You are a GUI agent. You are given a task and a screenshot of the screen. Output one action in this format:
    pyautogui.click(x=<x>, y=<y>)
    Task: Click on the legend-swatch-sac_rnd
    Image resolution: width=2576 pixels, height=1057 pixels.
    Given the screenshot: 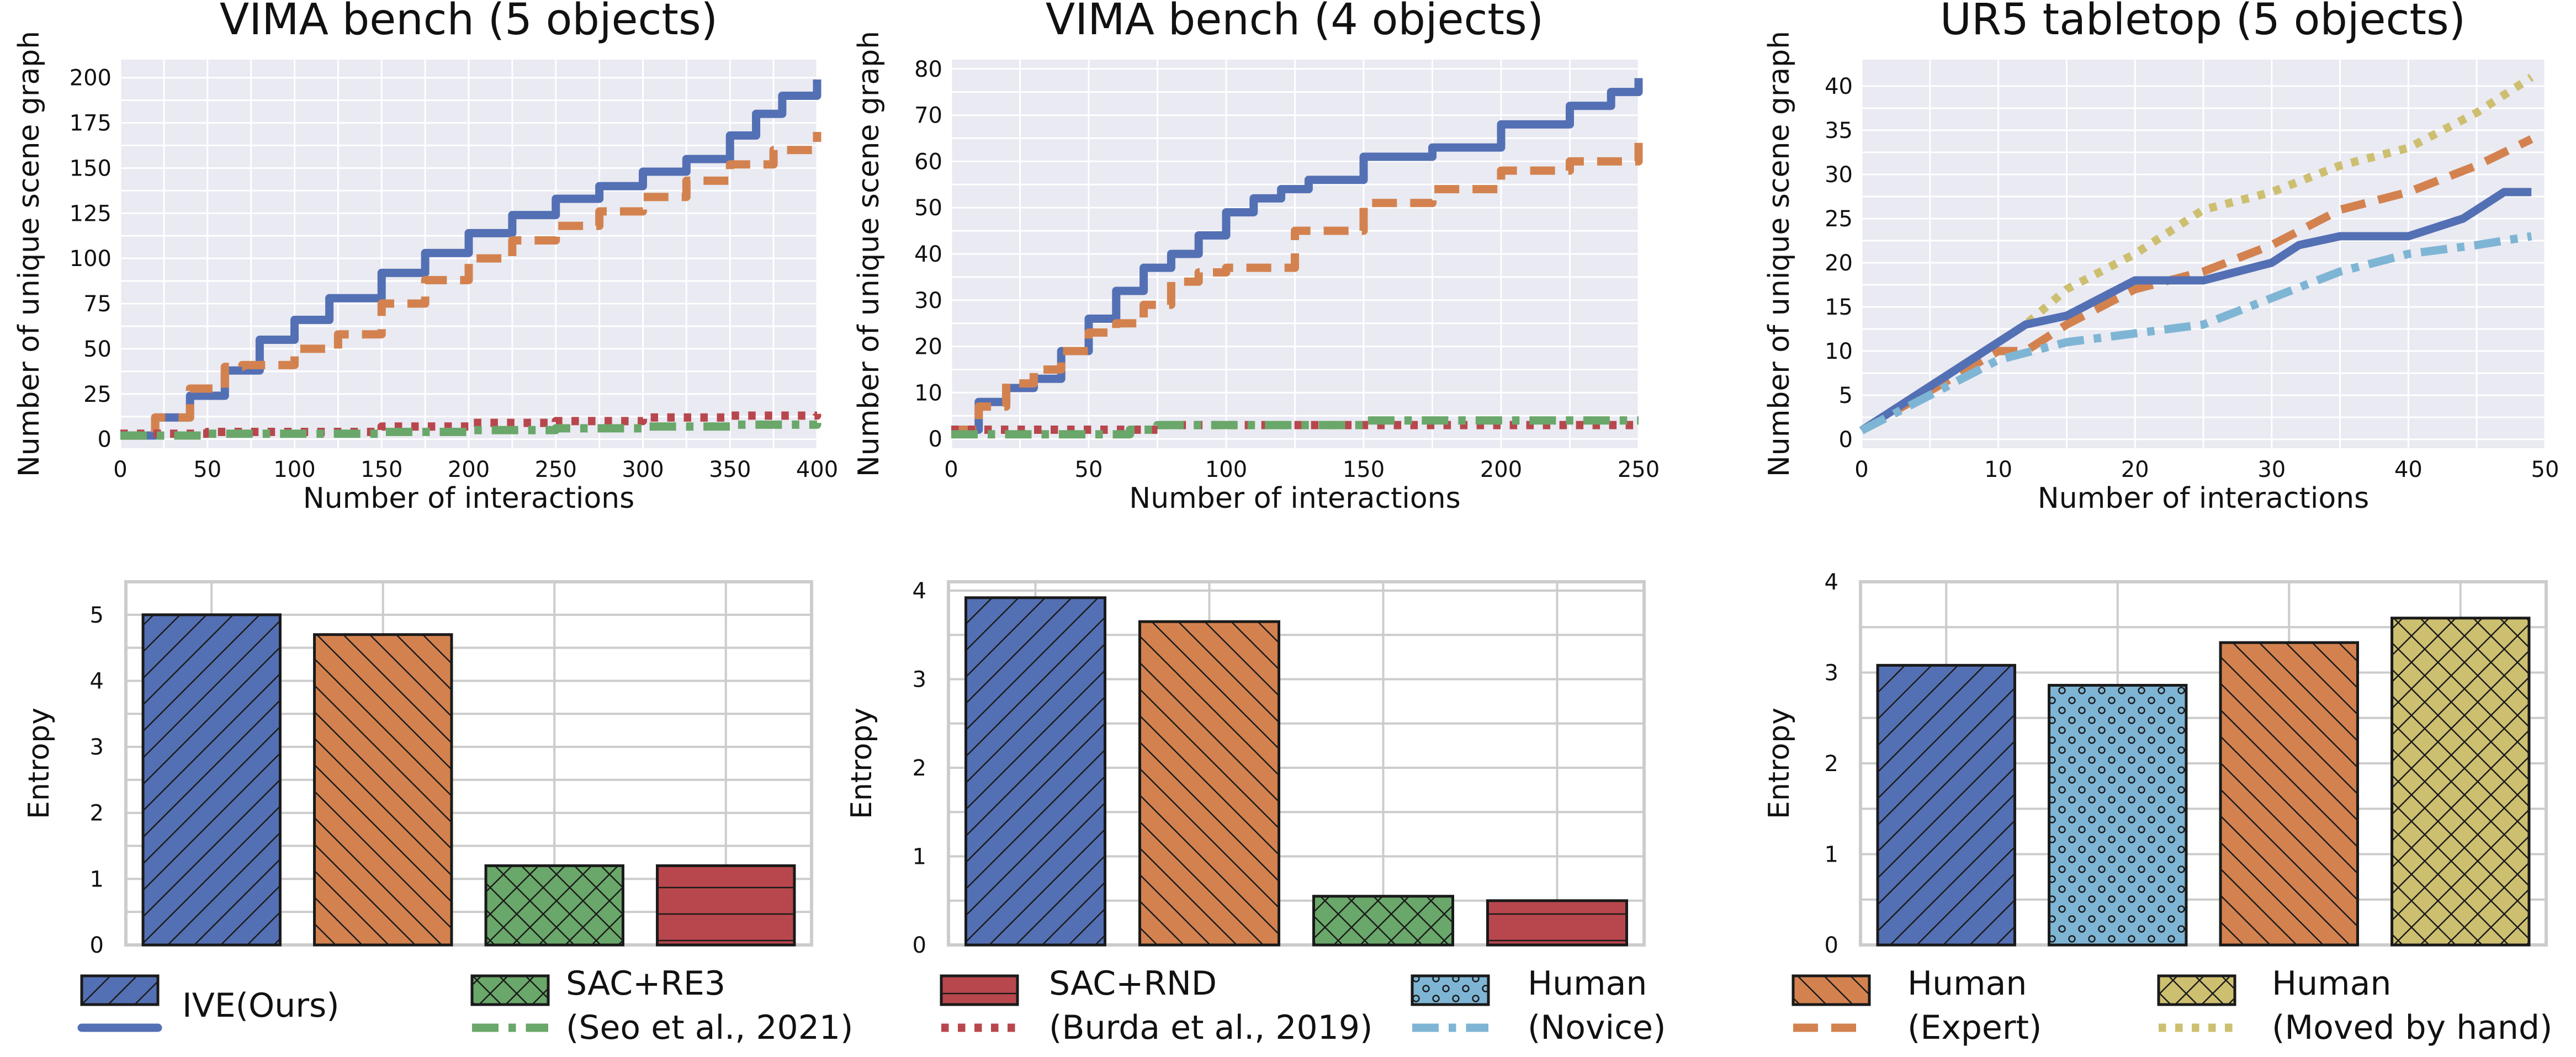 What is the action you would take?
    pyautogui.click(x=979, y=990)
    